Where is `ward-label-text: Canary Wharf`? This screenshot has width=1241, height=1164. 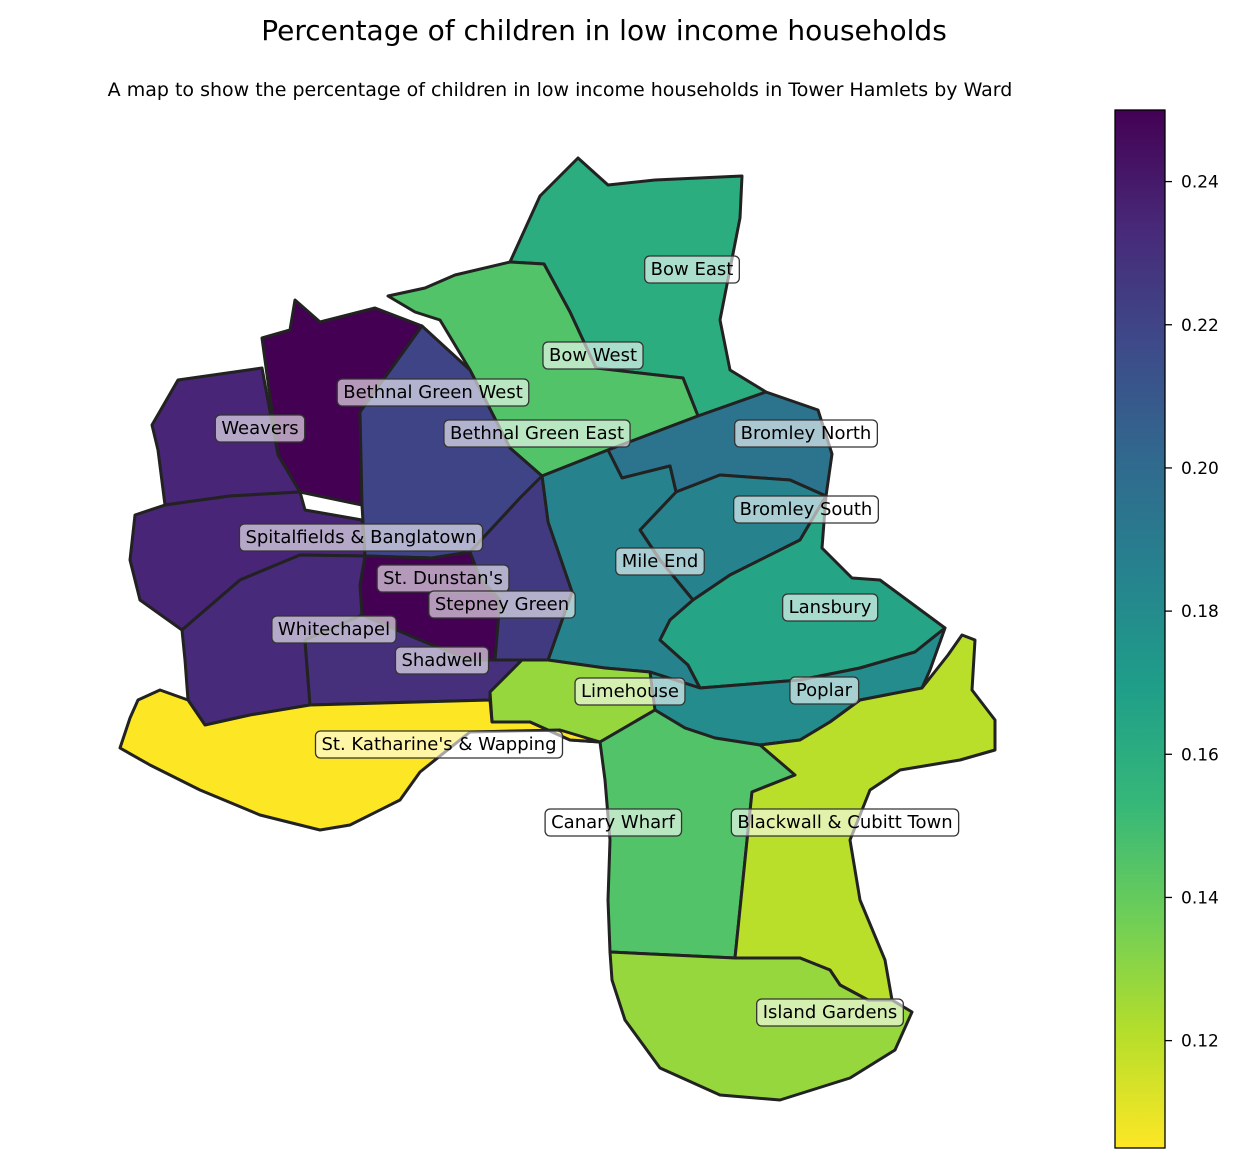 ward-label-text: Canary Wharf is located at coordinates (613, 822).